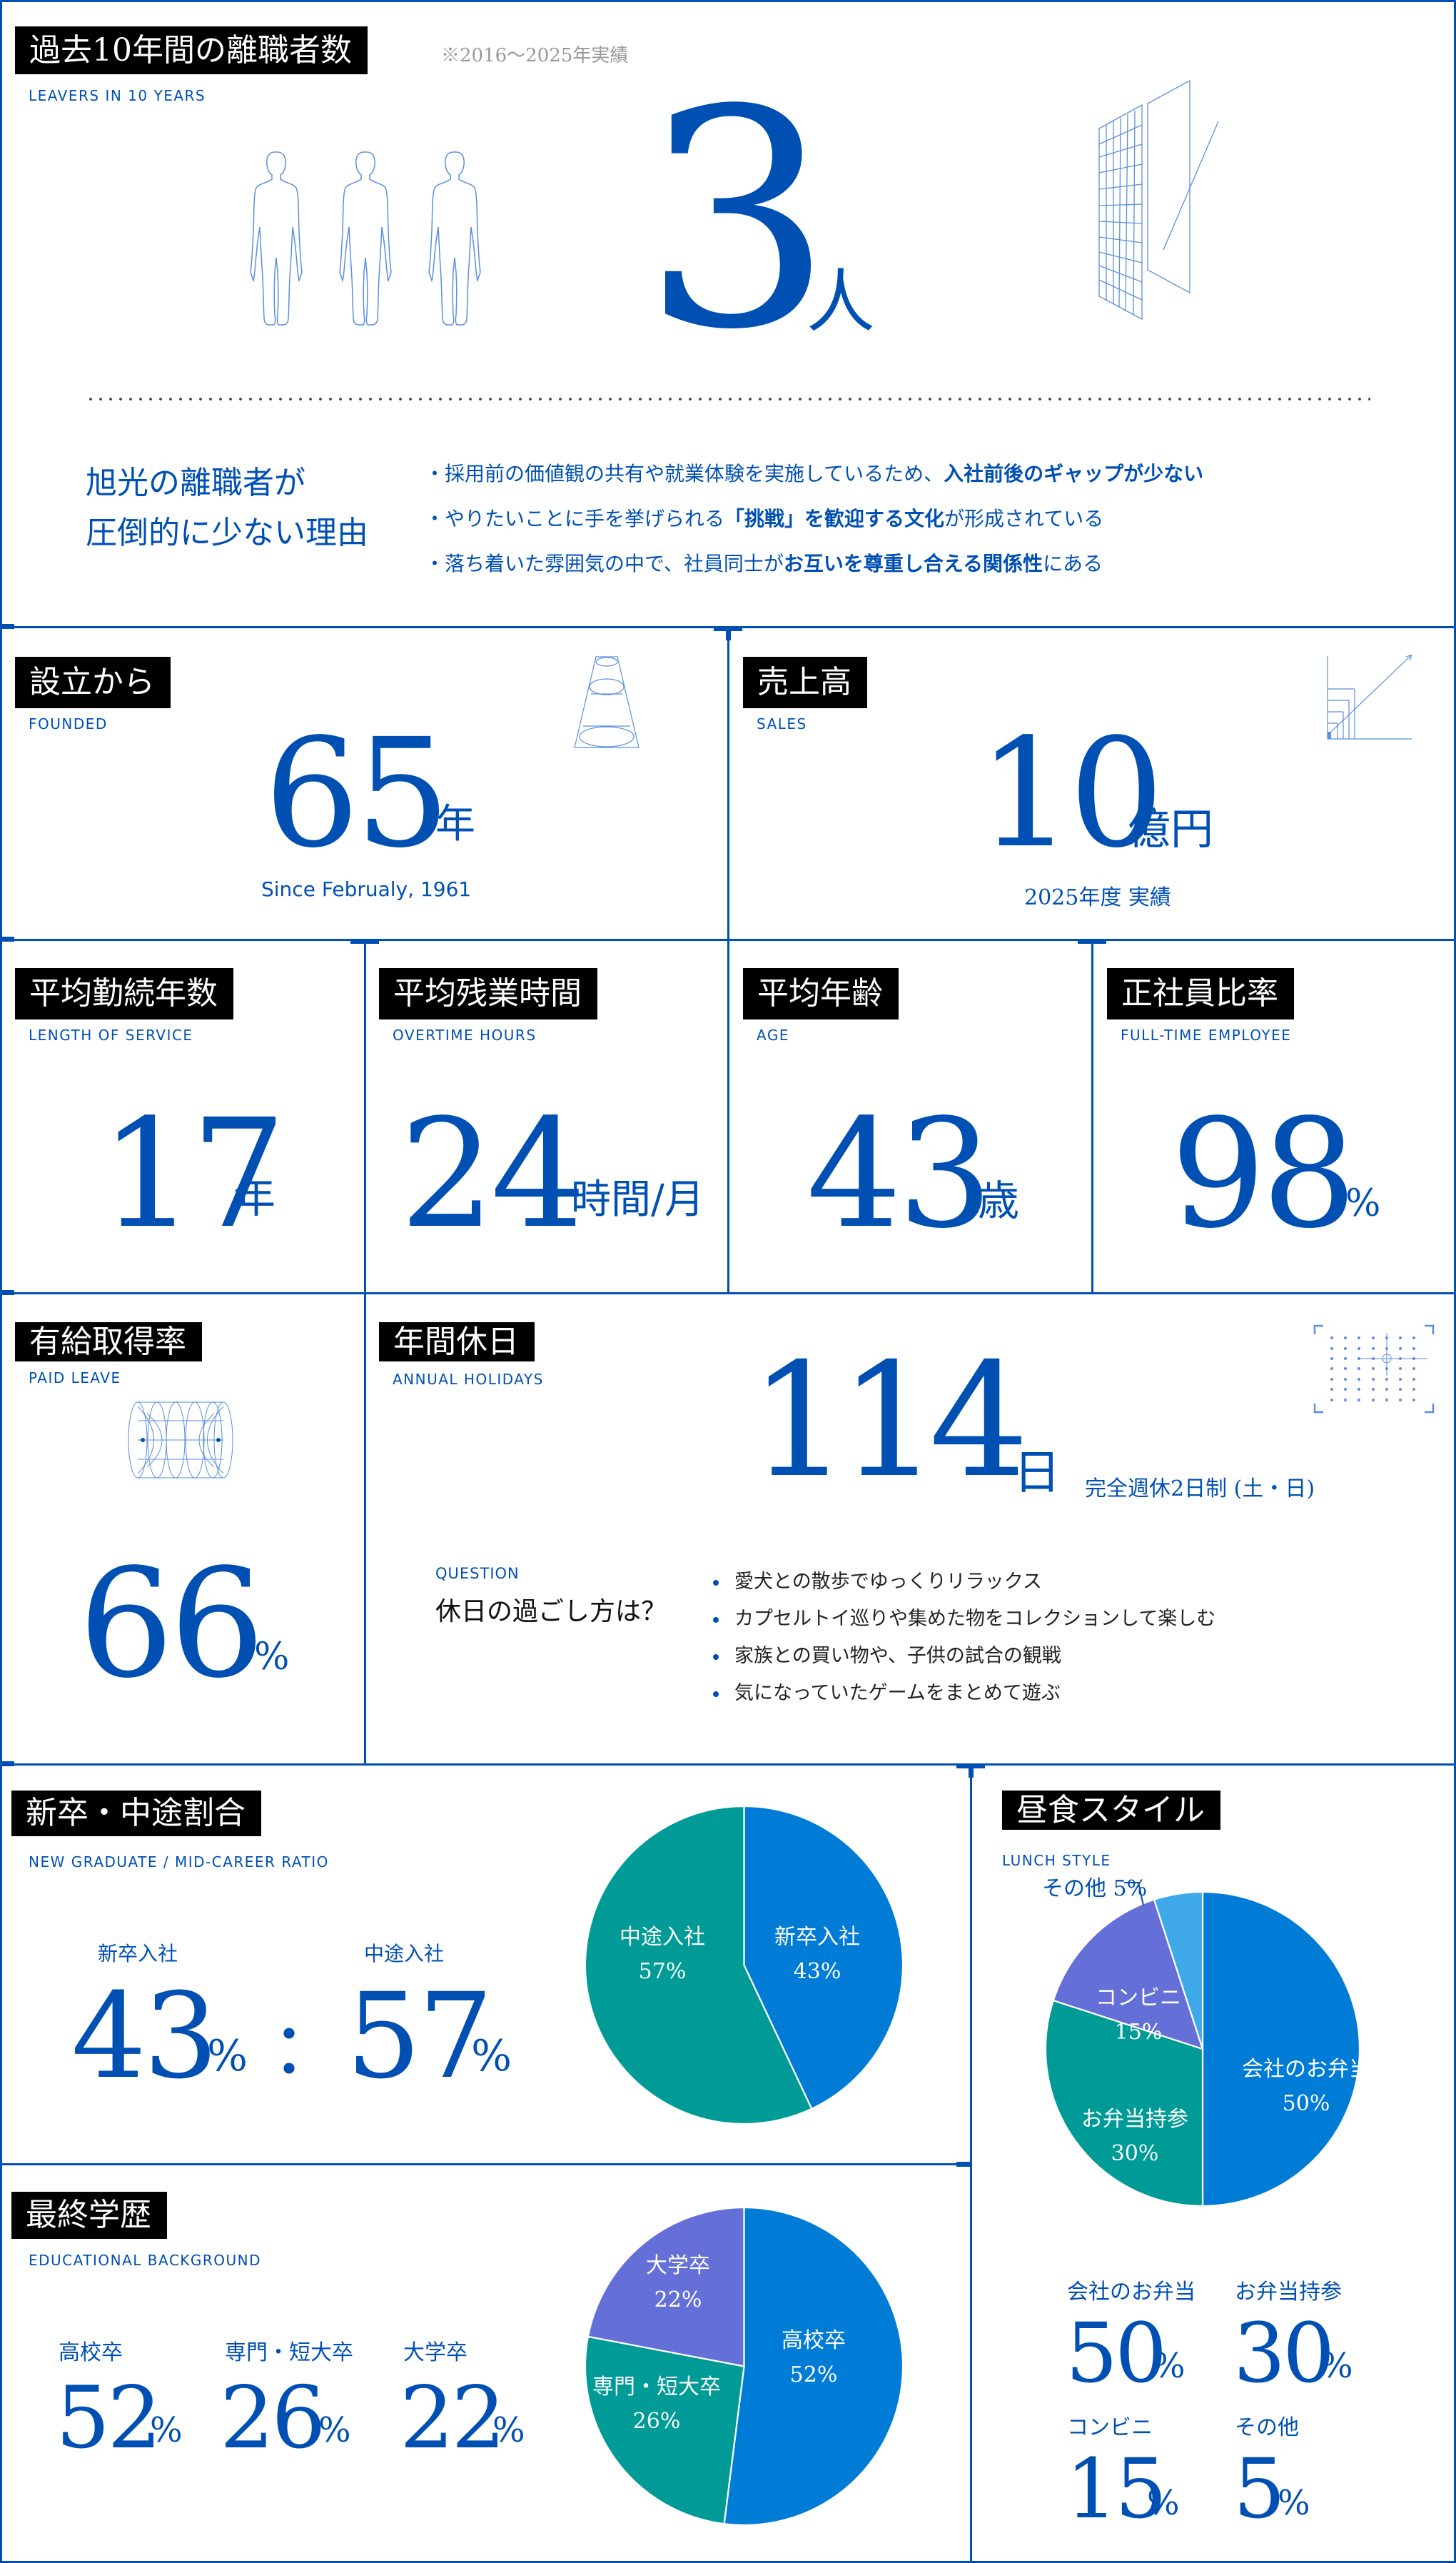 Image resolution: width=1456 pixels, height=2563 pixels. Describe the element at coordinates (111, 1035) in the screenshot. I see `service-subtitle: LENGTH OF SERVICE` at that location.